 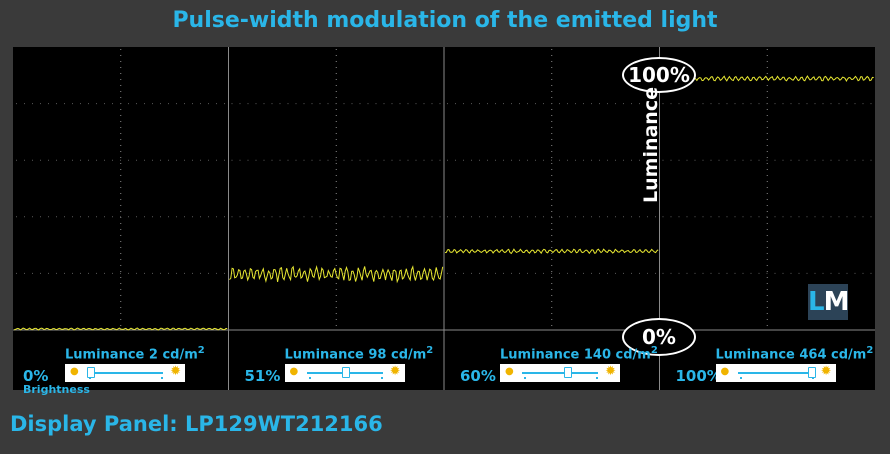 I want to click on luminance-reading: Luminance 2 cd/m2, so click(x=135, y=354).